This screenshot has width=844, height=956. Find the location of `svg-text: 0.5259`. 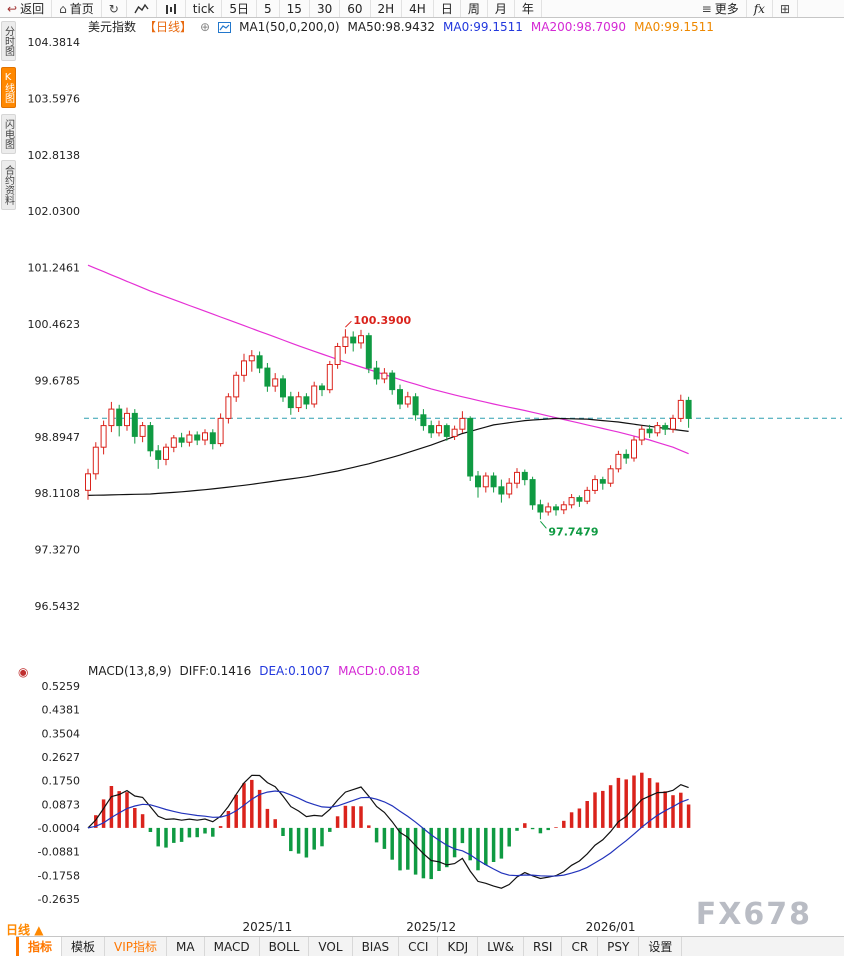

svg-text: 0.5259 is located at coordinates (61, 686).